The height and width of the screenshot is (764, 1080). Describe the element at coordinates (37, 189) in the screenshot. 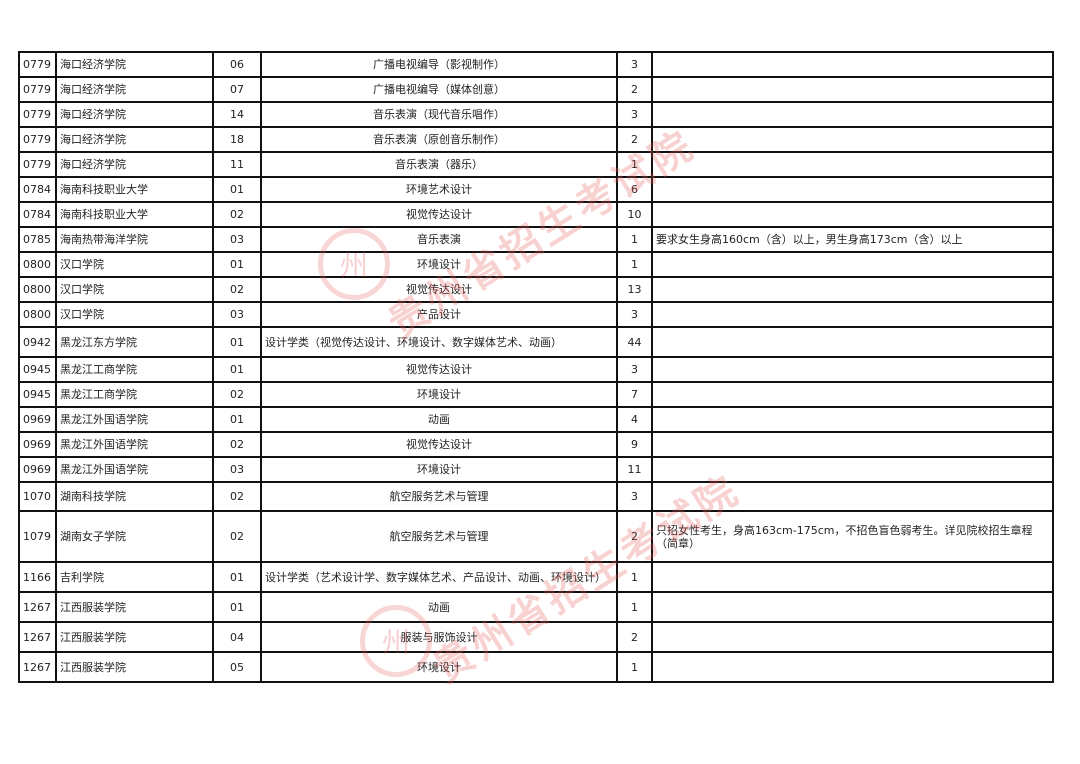

I see `school-code-cell: 0784` at that location.